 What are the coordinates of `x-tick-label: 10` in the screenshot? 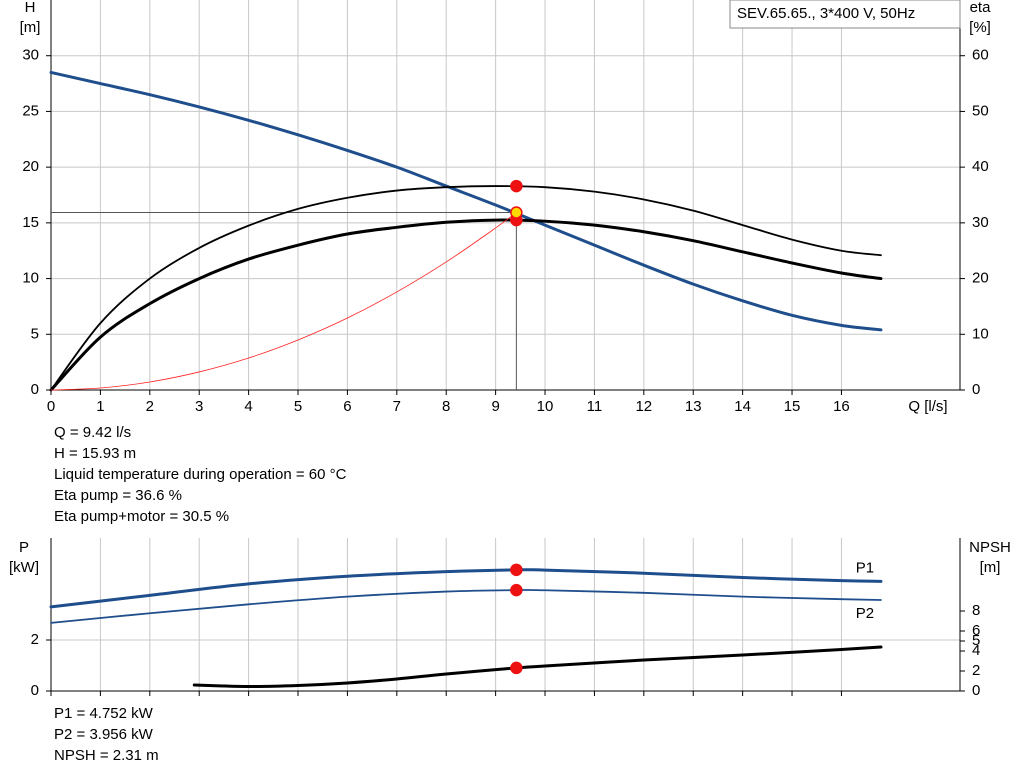 It's located at (545, 406).